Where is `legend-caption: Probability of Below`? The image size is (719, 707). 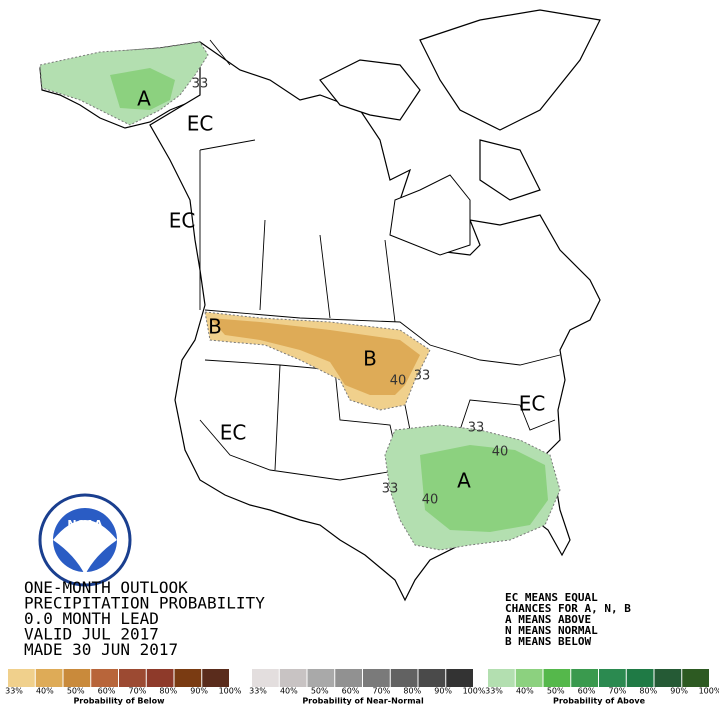 legend-caption: Probability of Below is located at coordinates (119, 701).